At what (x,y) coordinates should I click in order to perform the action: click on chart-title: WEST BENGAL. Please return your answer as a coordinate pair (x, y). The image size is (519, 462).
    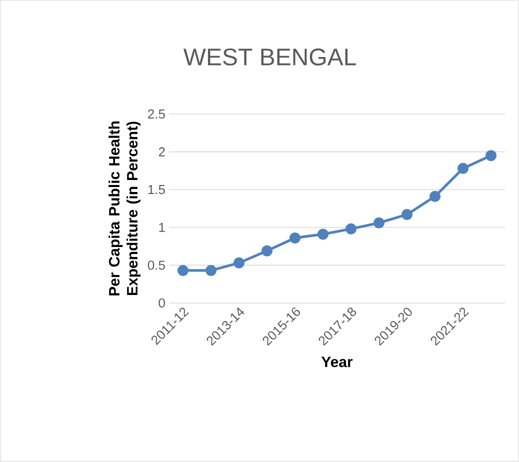
    Looking at the image, I should click on (269, 57).